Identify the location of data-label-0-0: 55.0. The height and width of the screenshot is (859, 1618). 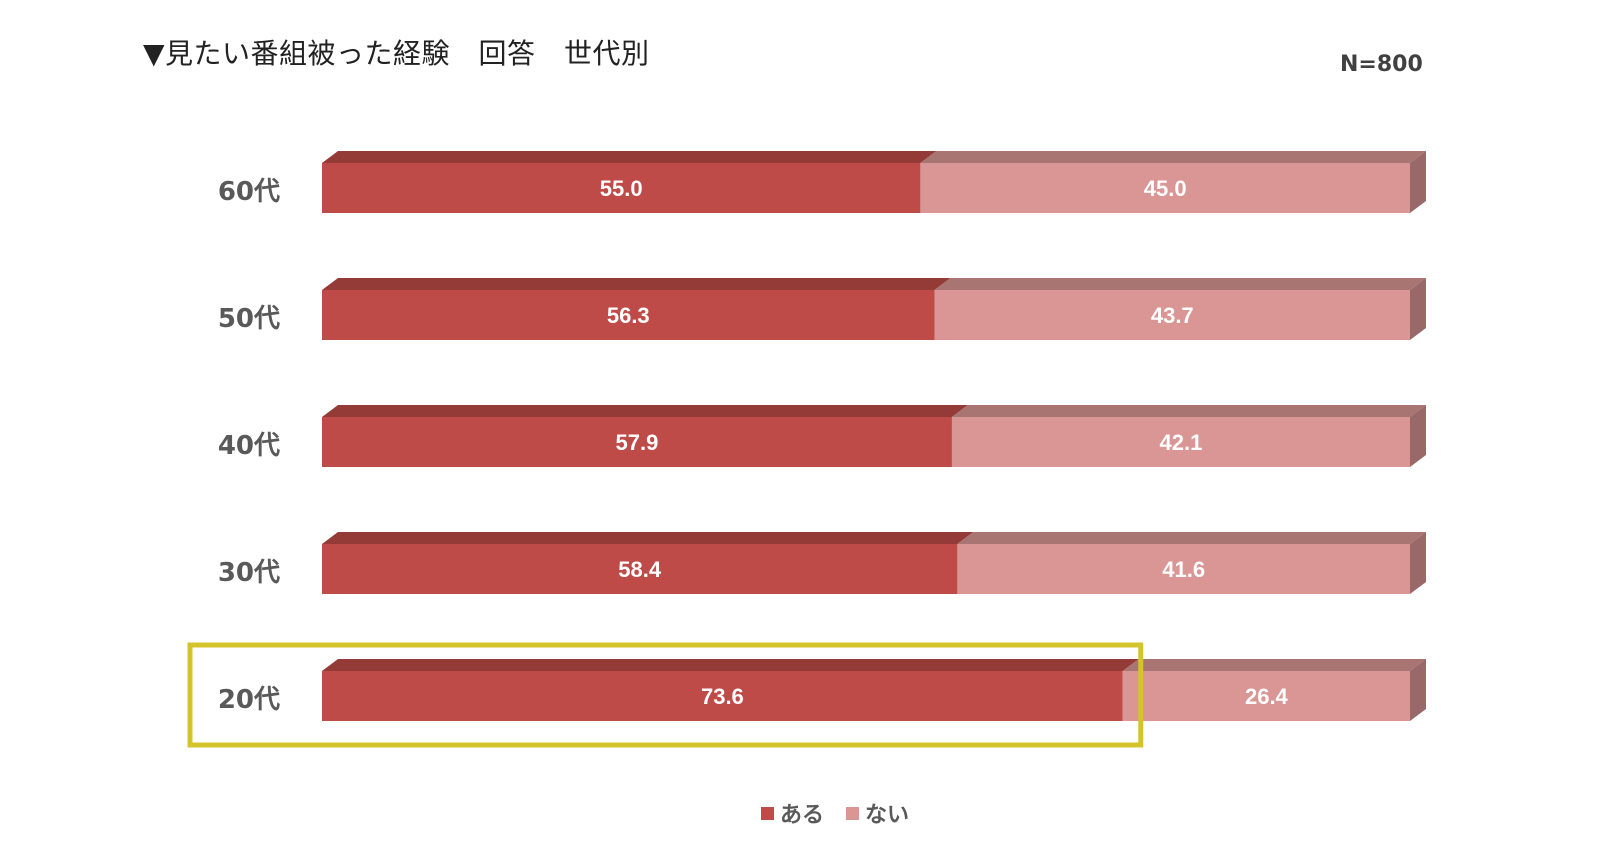
(621, 188).